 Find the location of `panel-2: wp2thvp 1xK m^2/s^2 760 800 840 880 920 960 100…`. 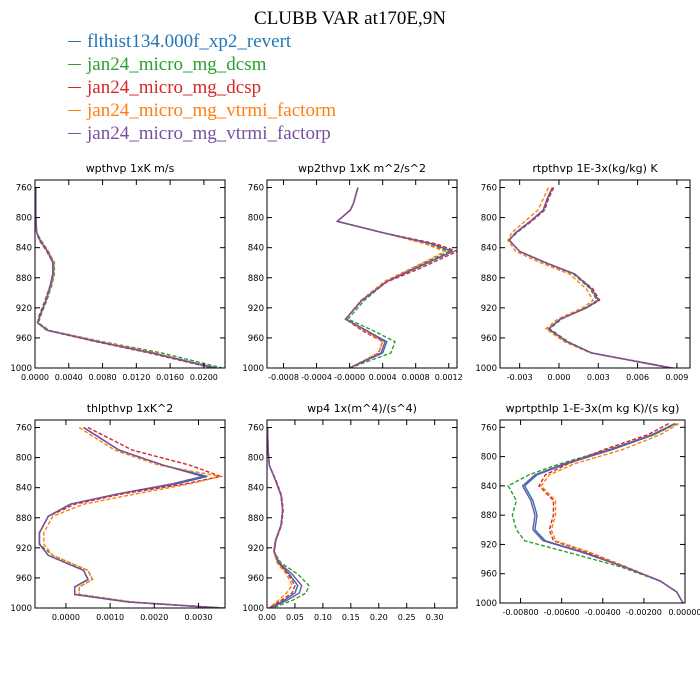

panel-2: wp2thvp 1xK m^2/s^2 760 800 840 880 920 960 100… is located at coordinates (352, 272).